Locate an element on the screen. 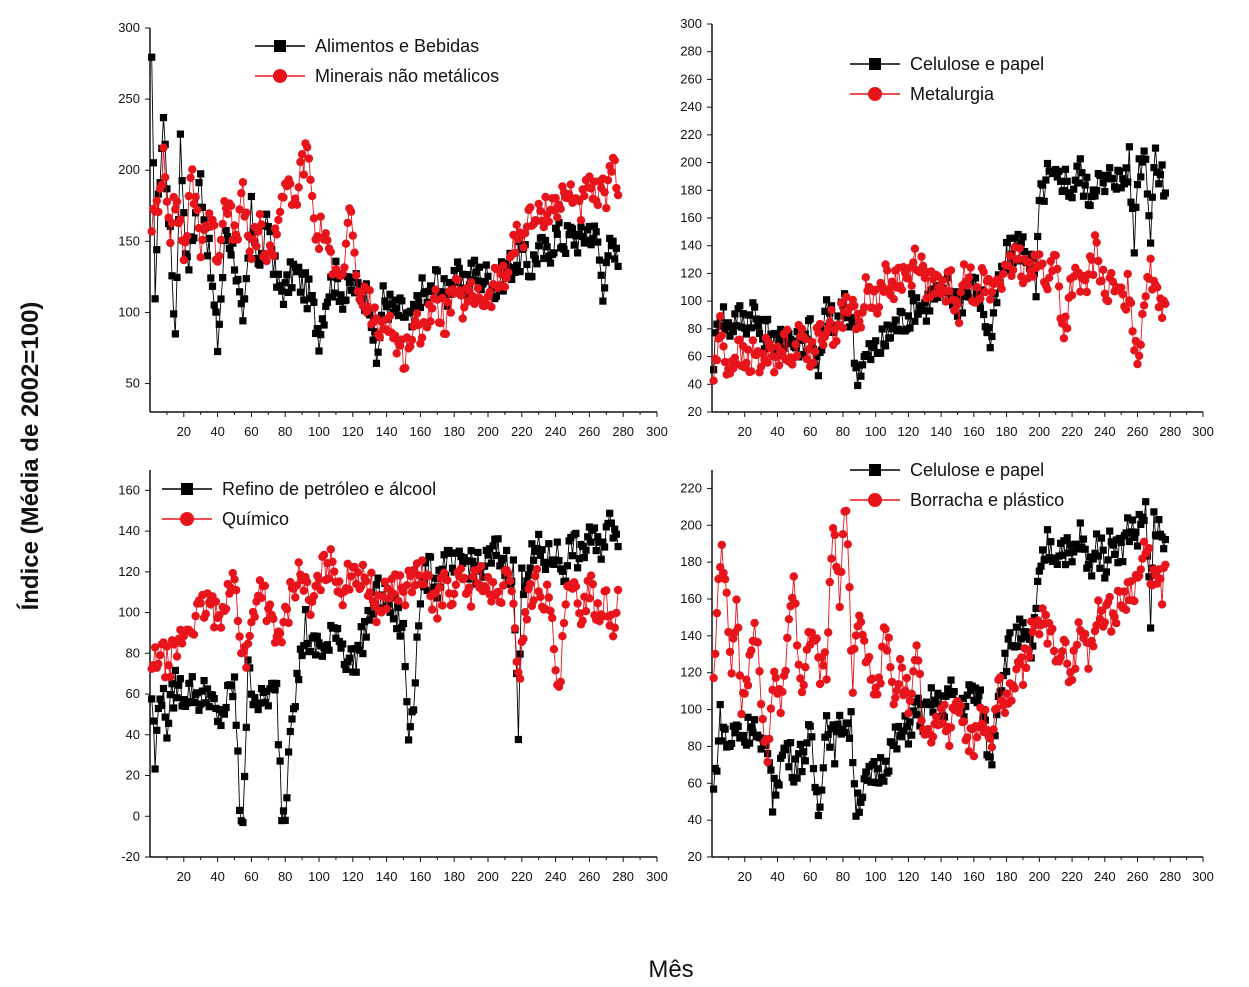  y-tick-label: 140 is located at coordinates (691, 635).